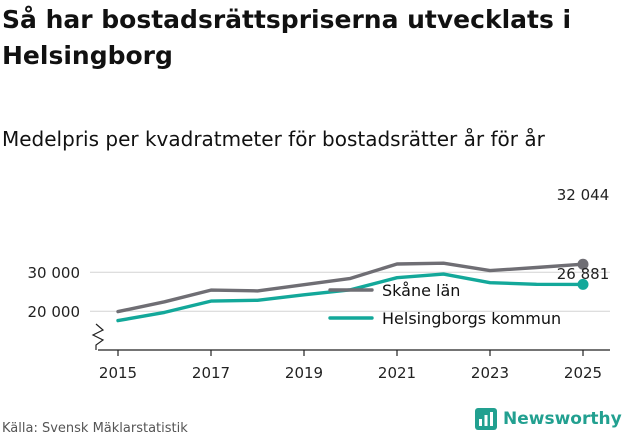 This screenshot has width=631, height=439. I want to click on series-skane-lan-end-marker, so click(583, 264).